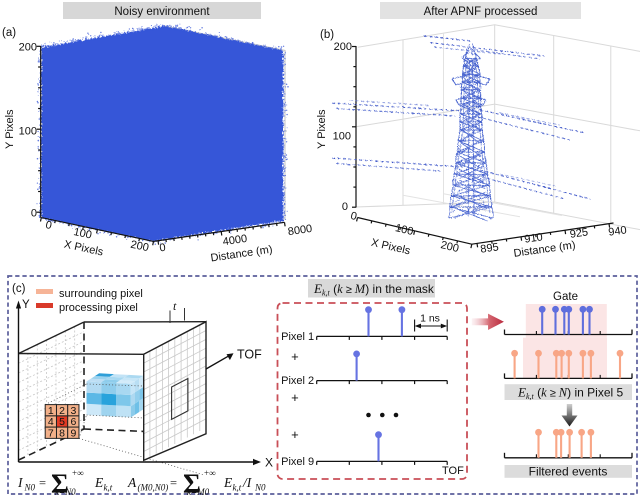  Describe the element at coordinates (153, 488) in the screenshot. I see `svg-text: (M0,N0)` at that location.